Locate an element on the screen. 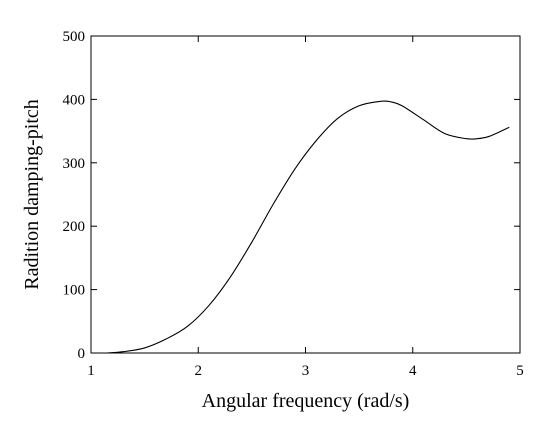 The image size is (550, 428). y-tick-label: 0 is located at coordinates (82, 354).